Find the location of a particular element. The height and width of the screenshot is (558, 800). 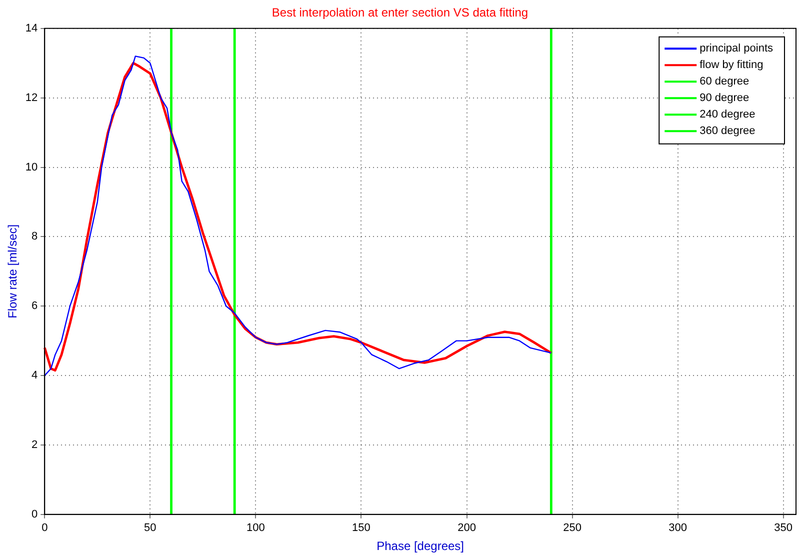

y-tick-label: 2 is located at coordinates (35, 445).